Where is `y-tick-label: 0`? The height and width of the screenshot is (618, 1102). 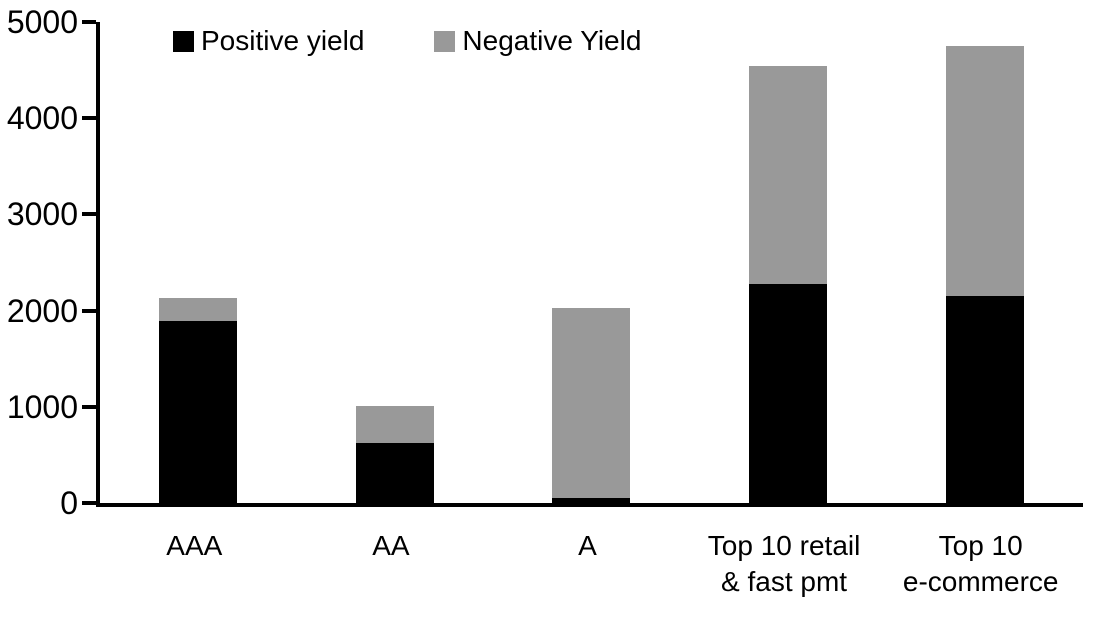 y-tick-label: 0 is located at coordinates (69, 503).